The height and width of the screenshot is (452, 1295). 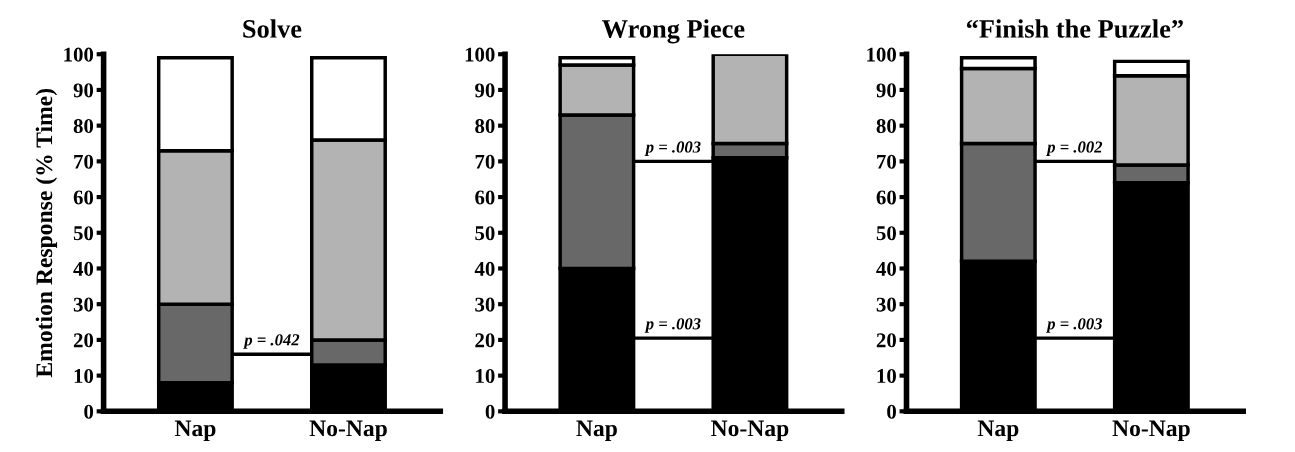 I want to click on y-axis-title: Emotion Response (% Time), so click(x=46, y=233).